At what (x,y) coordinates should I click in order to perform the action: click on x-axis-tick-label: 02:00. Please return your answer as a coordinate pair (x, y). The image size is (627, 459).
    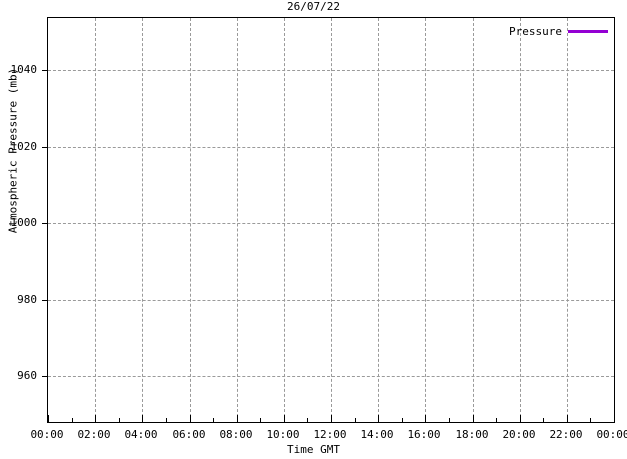
    Looking at the image, I should click on (94, 434).